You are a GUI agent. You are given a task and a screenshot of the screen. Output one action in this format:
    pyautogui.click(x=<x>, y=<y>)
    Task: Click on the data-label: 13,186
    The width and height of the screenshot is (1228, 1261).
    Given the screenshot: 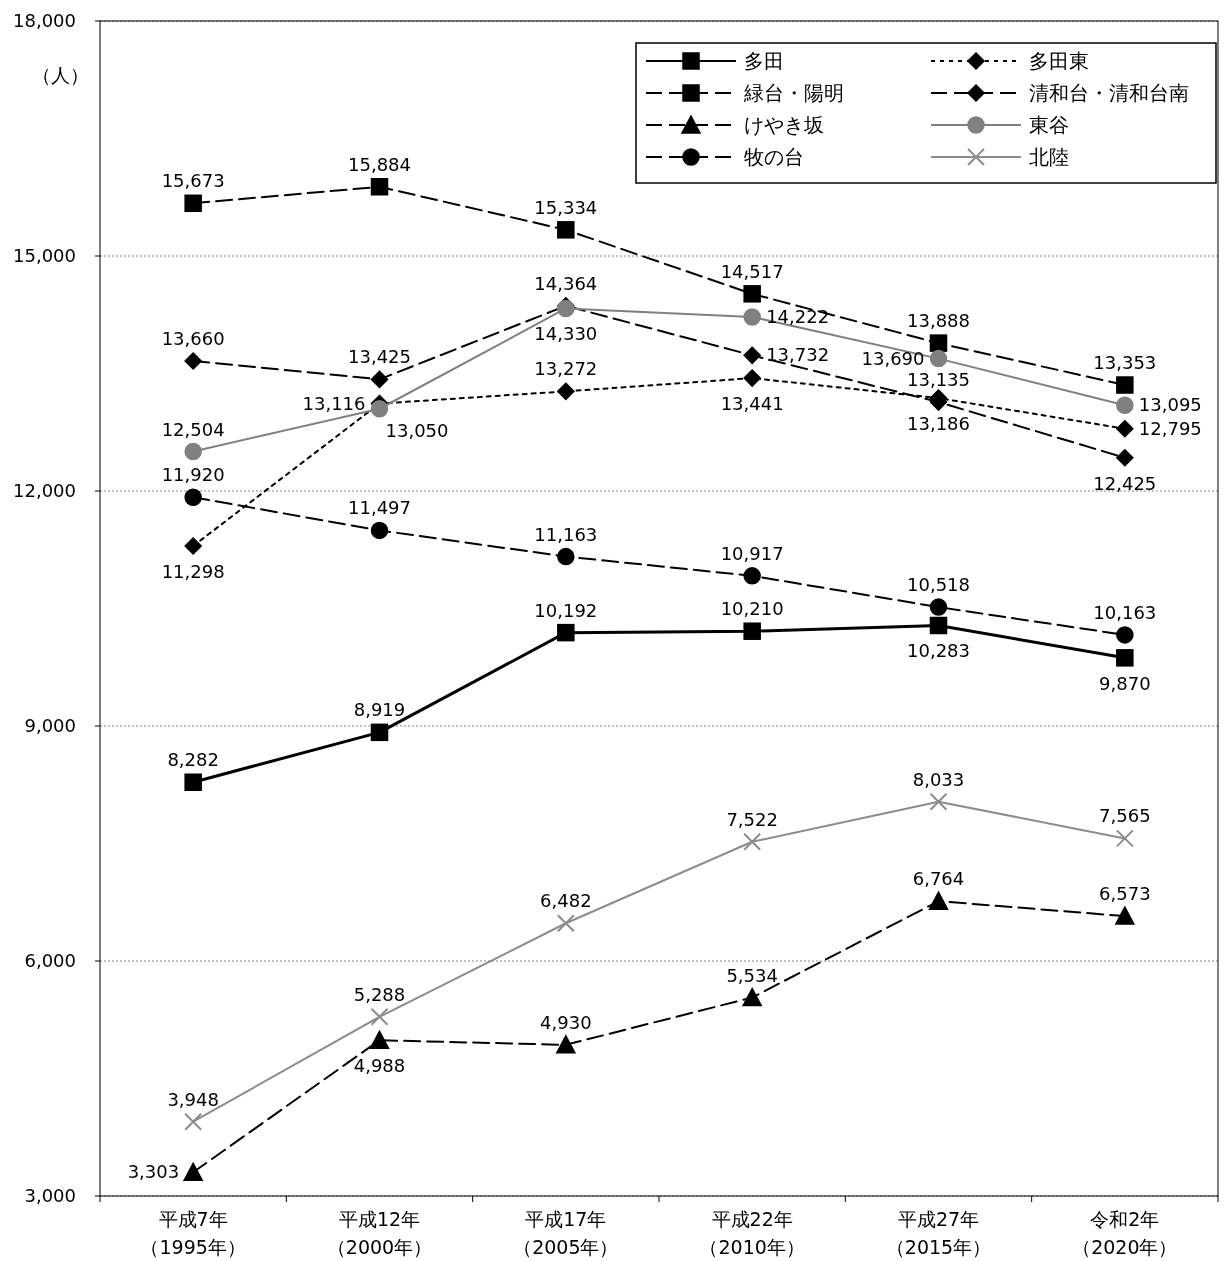 What is the action you would take?
    pyautogui.click(x=938, y=424)
    